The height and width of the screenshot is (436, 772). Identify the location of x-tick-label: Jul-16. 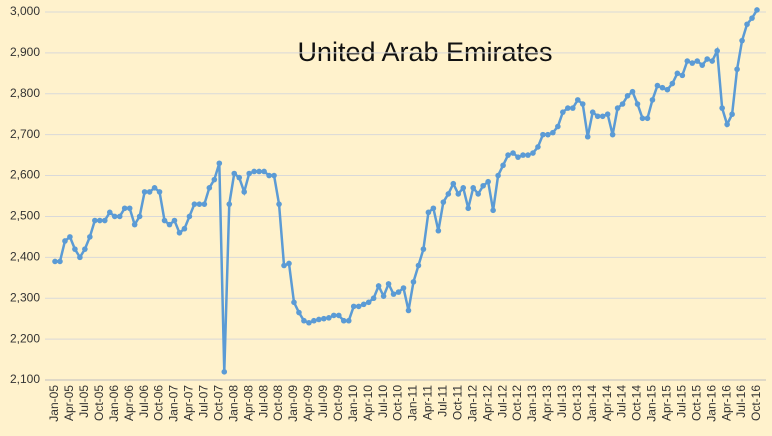
(741, 401).